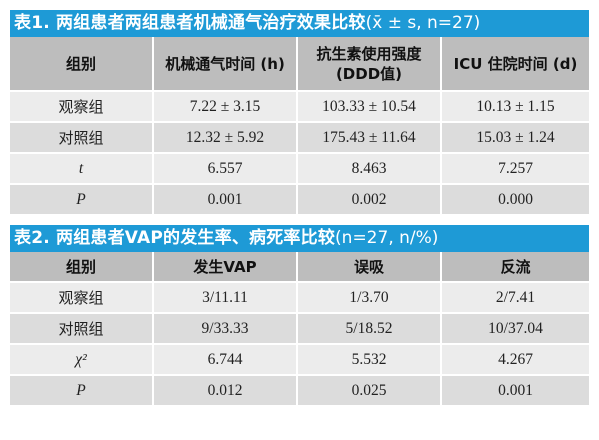  What do you see at coordinates (225, 106) in the screenshot?
I see `cell-value: 7.22 ± 3.15` at bounding box center [225, 106].